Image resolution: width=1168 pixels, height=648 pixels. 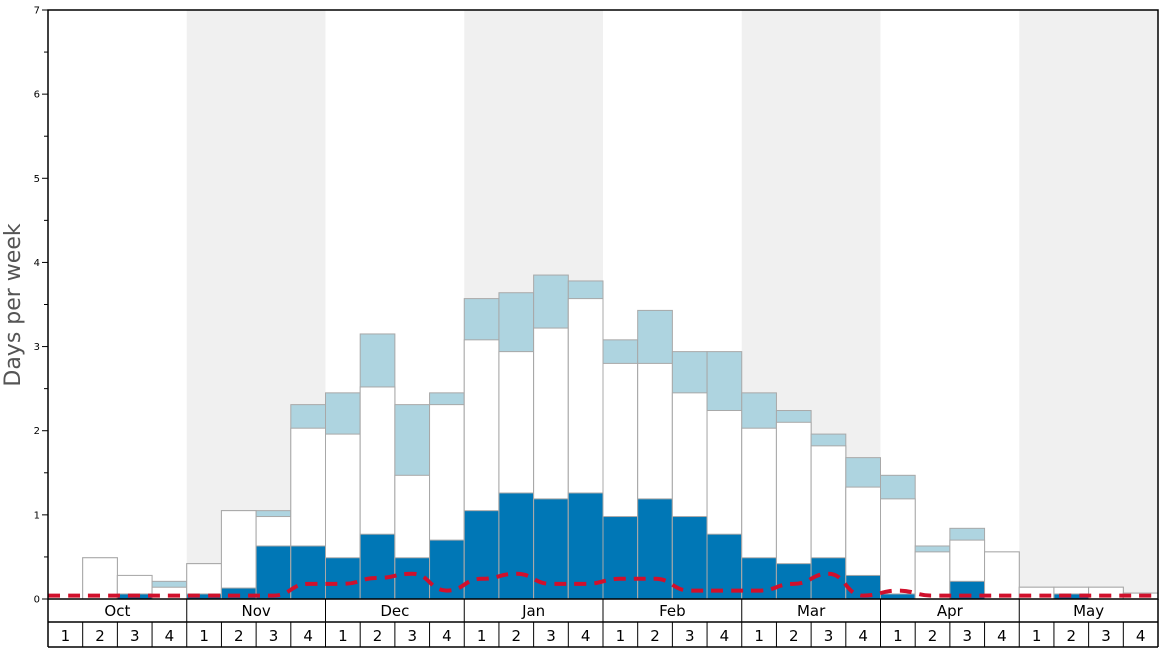 What do you see at coordinates (37, 515) in the screenshot?
I see `y-tick-label: 1` at bounding box center [37, 515].